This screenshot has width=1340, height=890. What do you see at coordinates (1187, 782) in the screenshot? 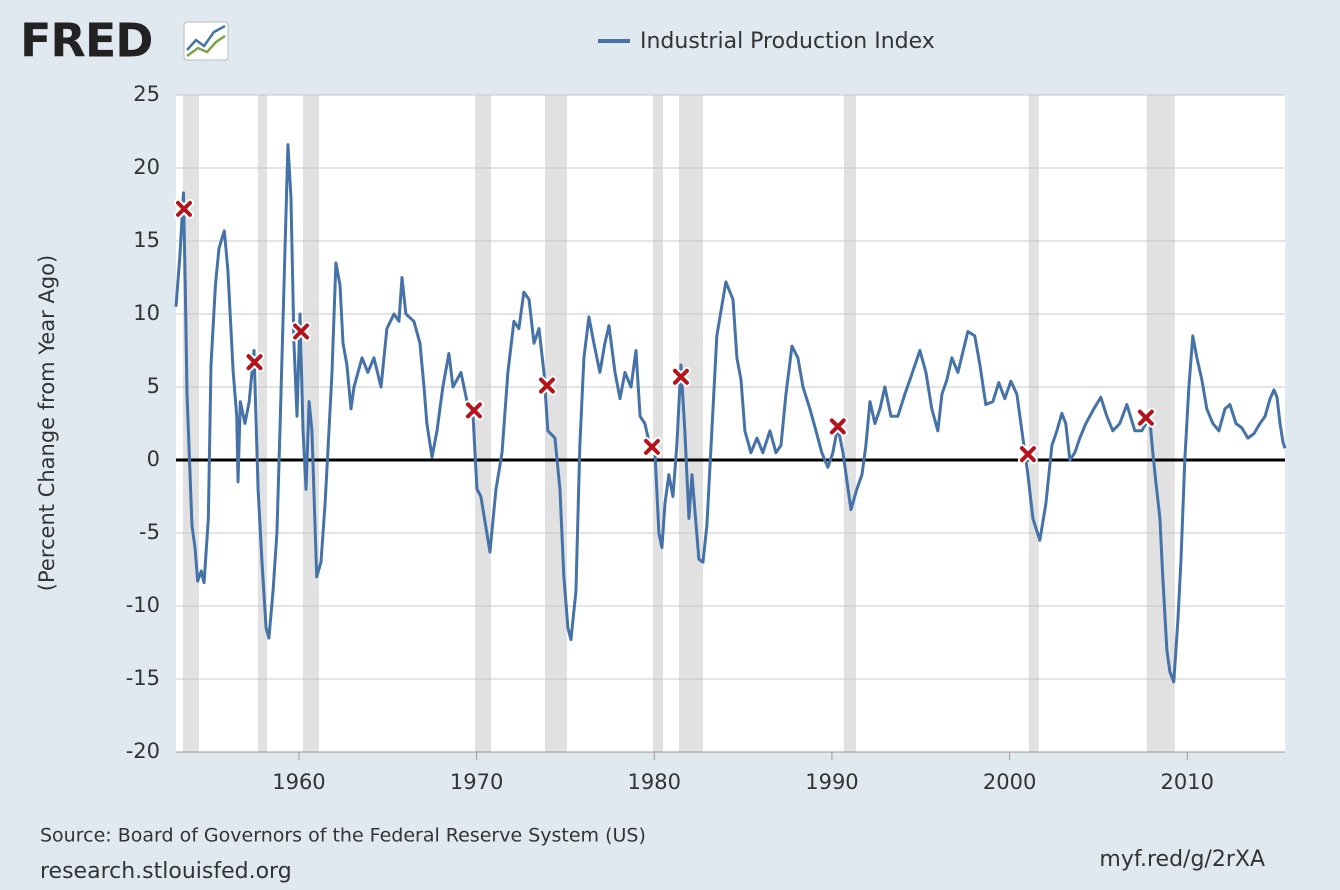
I see `x-tick-label: 2010` at bounding box center [1187, 782].